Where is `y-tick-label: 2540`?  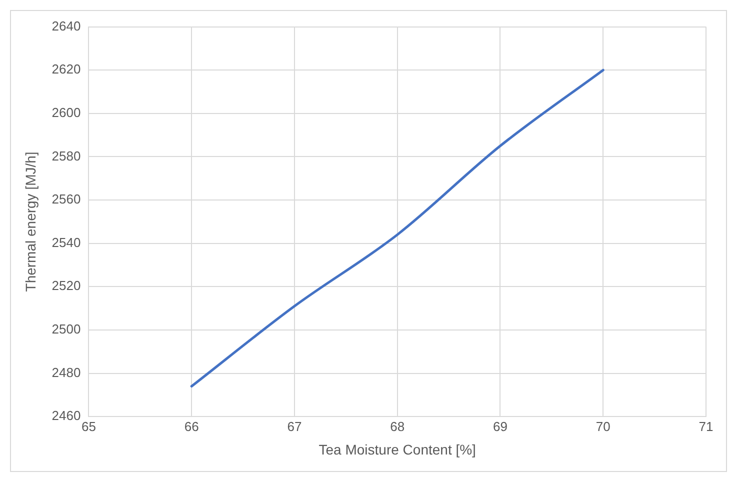 y-tick-label: 2540 is located at coordinates (66, 242).